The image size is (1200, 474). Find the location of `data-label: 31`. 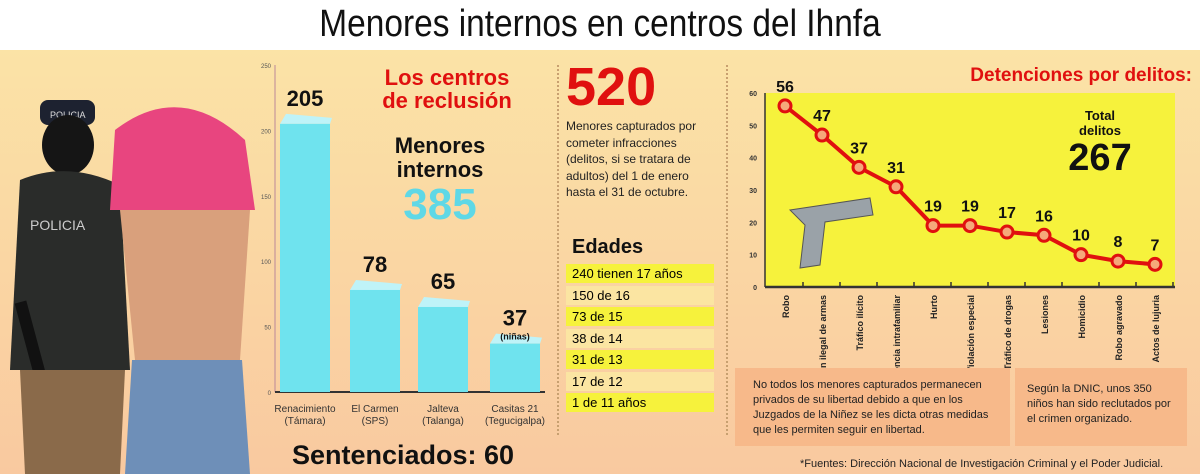

data-label: 31 is located at coordinates (896, 168).